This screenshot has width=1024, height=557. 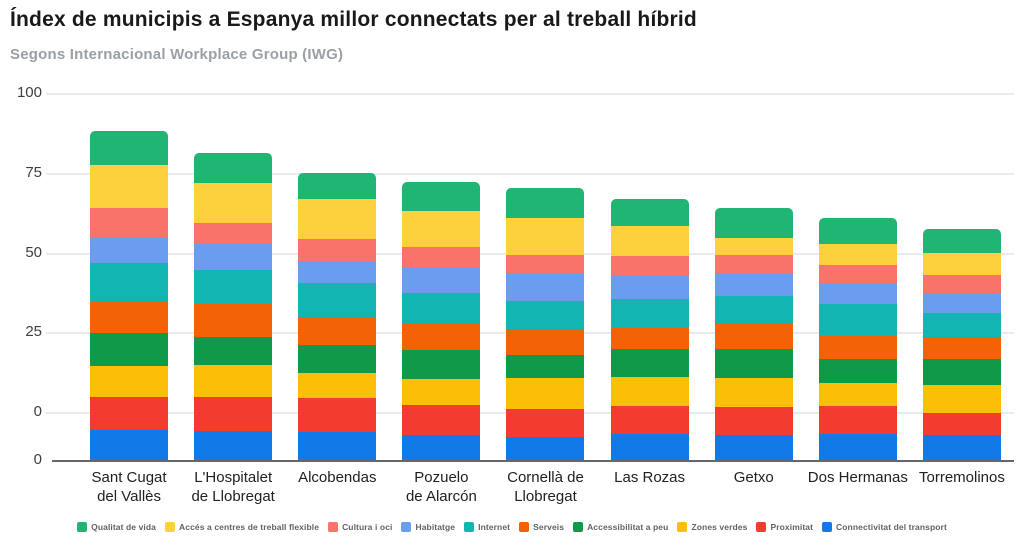 I want to click on y-tick-label: 50, so click(x=33, y=252).